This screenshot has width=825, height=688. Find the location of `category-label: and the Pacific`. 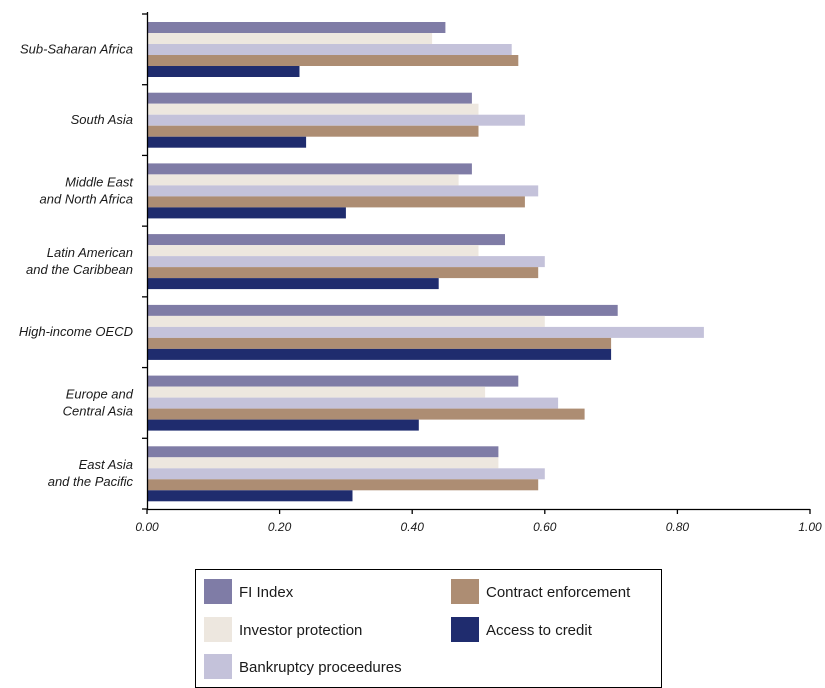

category-label: and the Pacific is located at coordinates (91, 481).